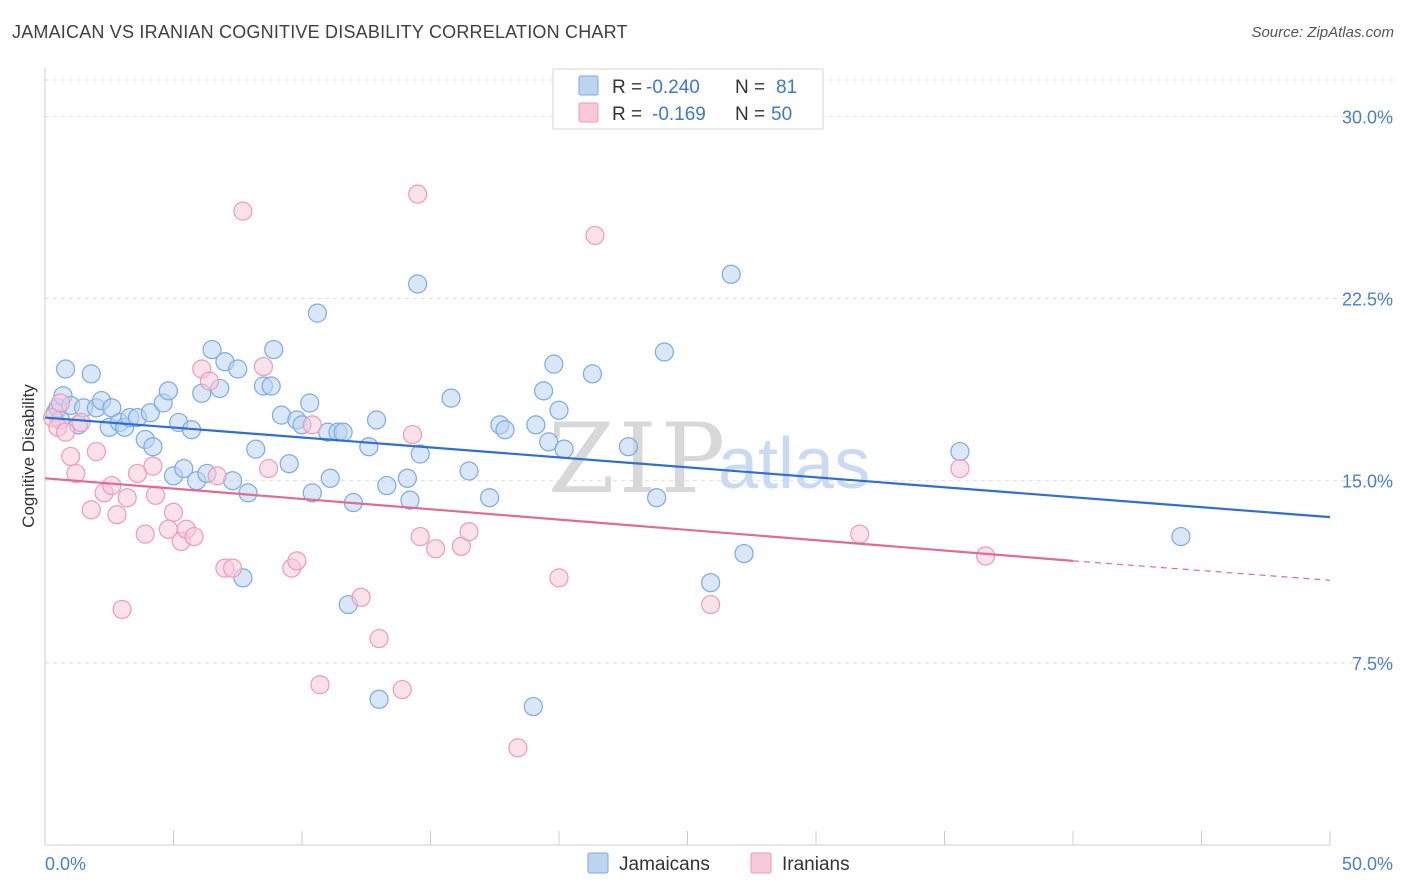  Describe the element at coordinates (1322, 32) in the screenshot. I see `source-label: Source: ZipAtlas.com` at that location.